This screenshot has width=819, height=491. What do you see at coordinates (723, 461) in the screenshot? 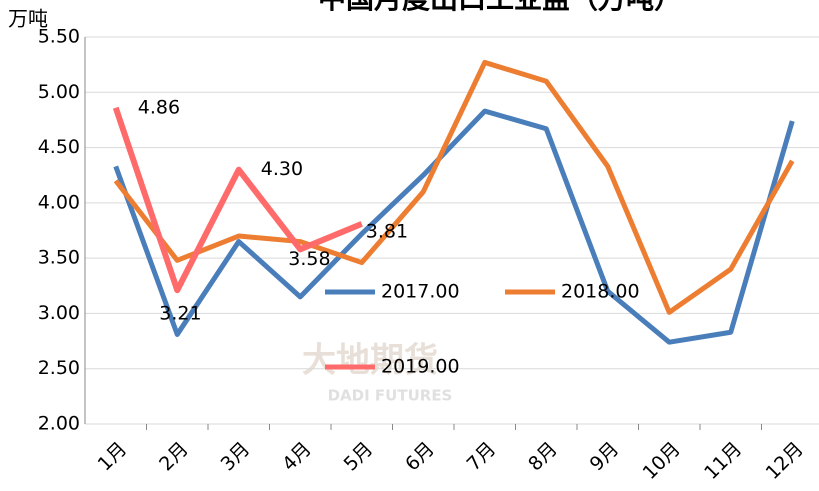
I see `x-tick-label: 11月` at bounding box center [723, 461].